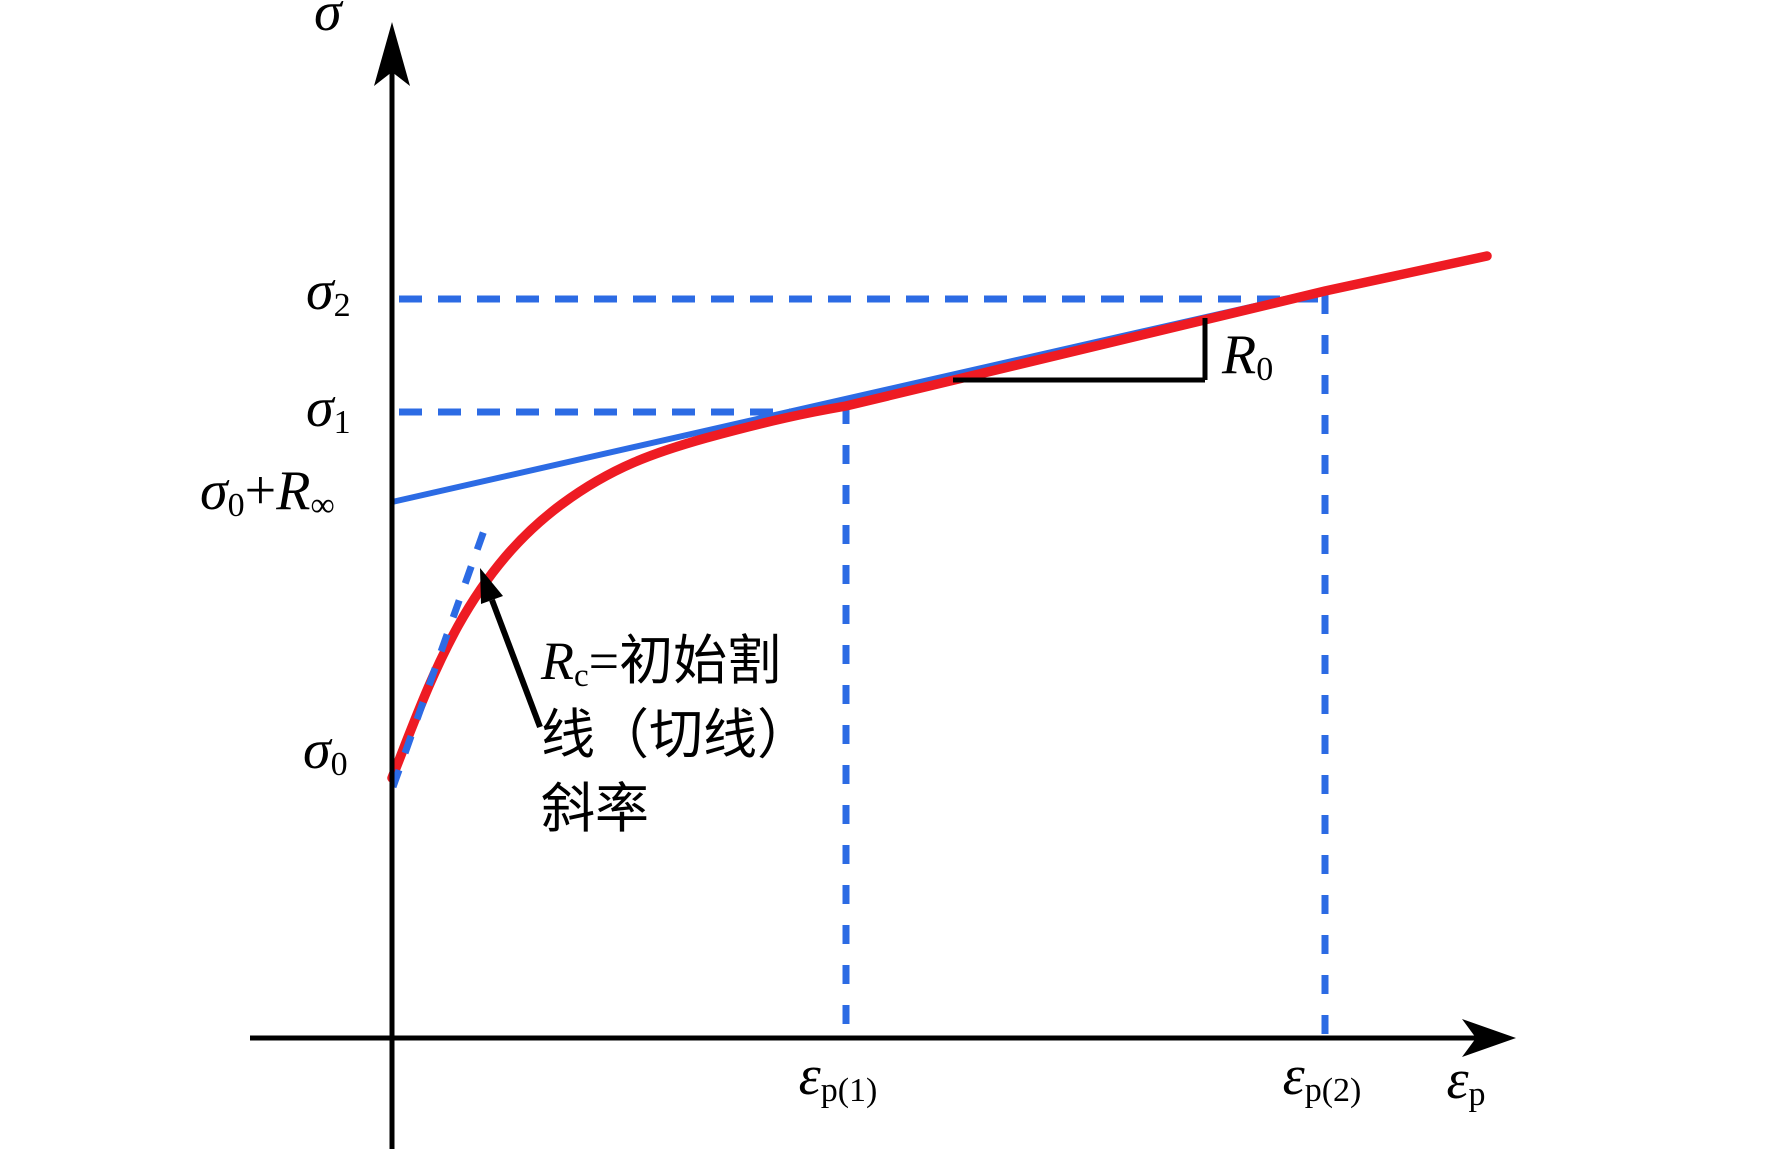 The width and height of the screenshot is (1772, 1149). What do you see at coordinates (516, 663) in the screenshot?
I see `annotation-arrow-line` at bounding box center [516, 663].